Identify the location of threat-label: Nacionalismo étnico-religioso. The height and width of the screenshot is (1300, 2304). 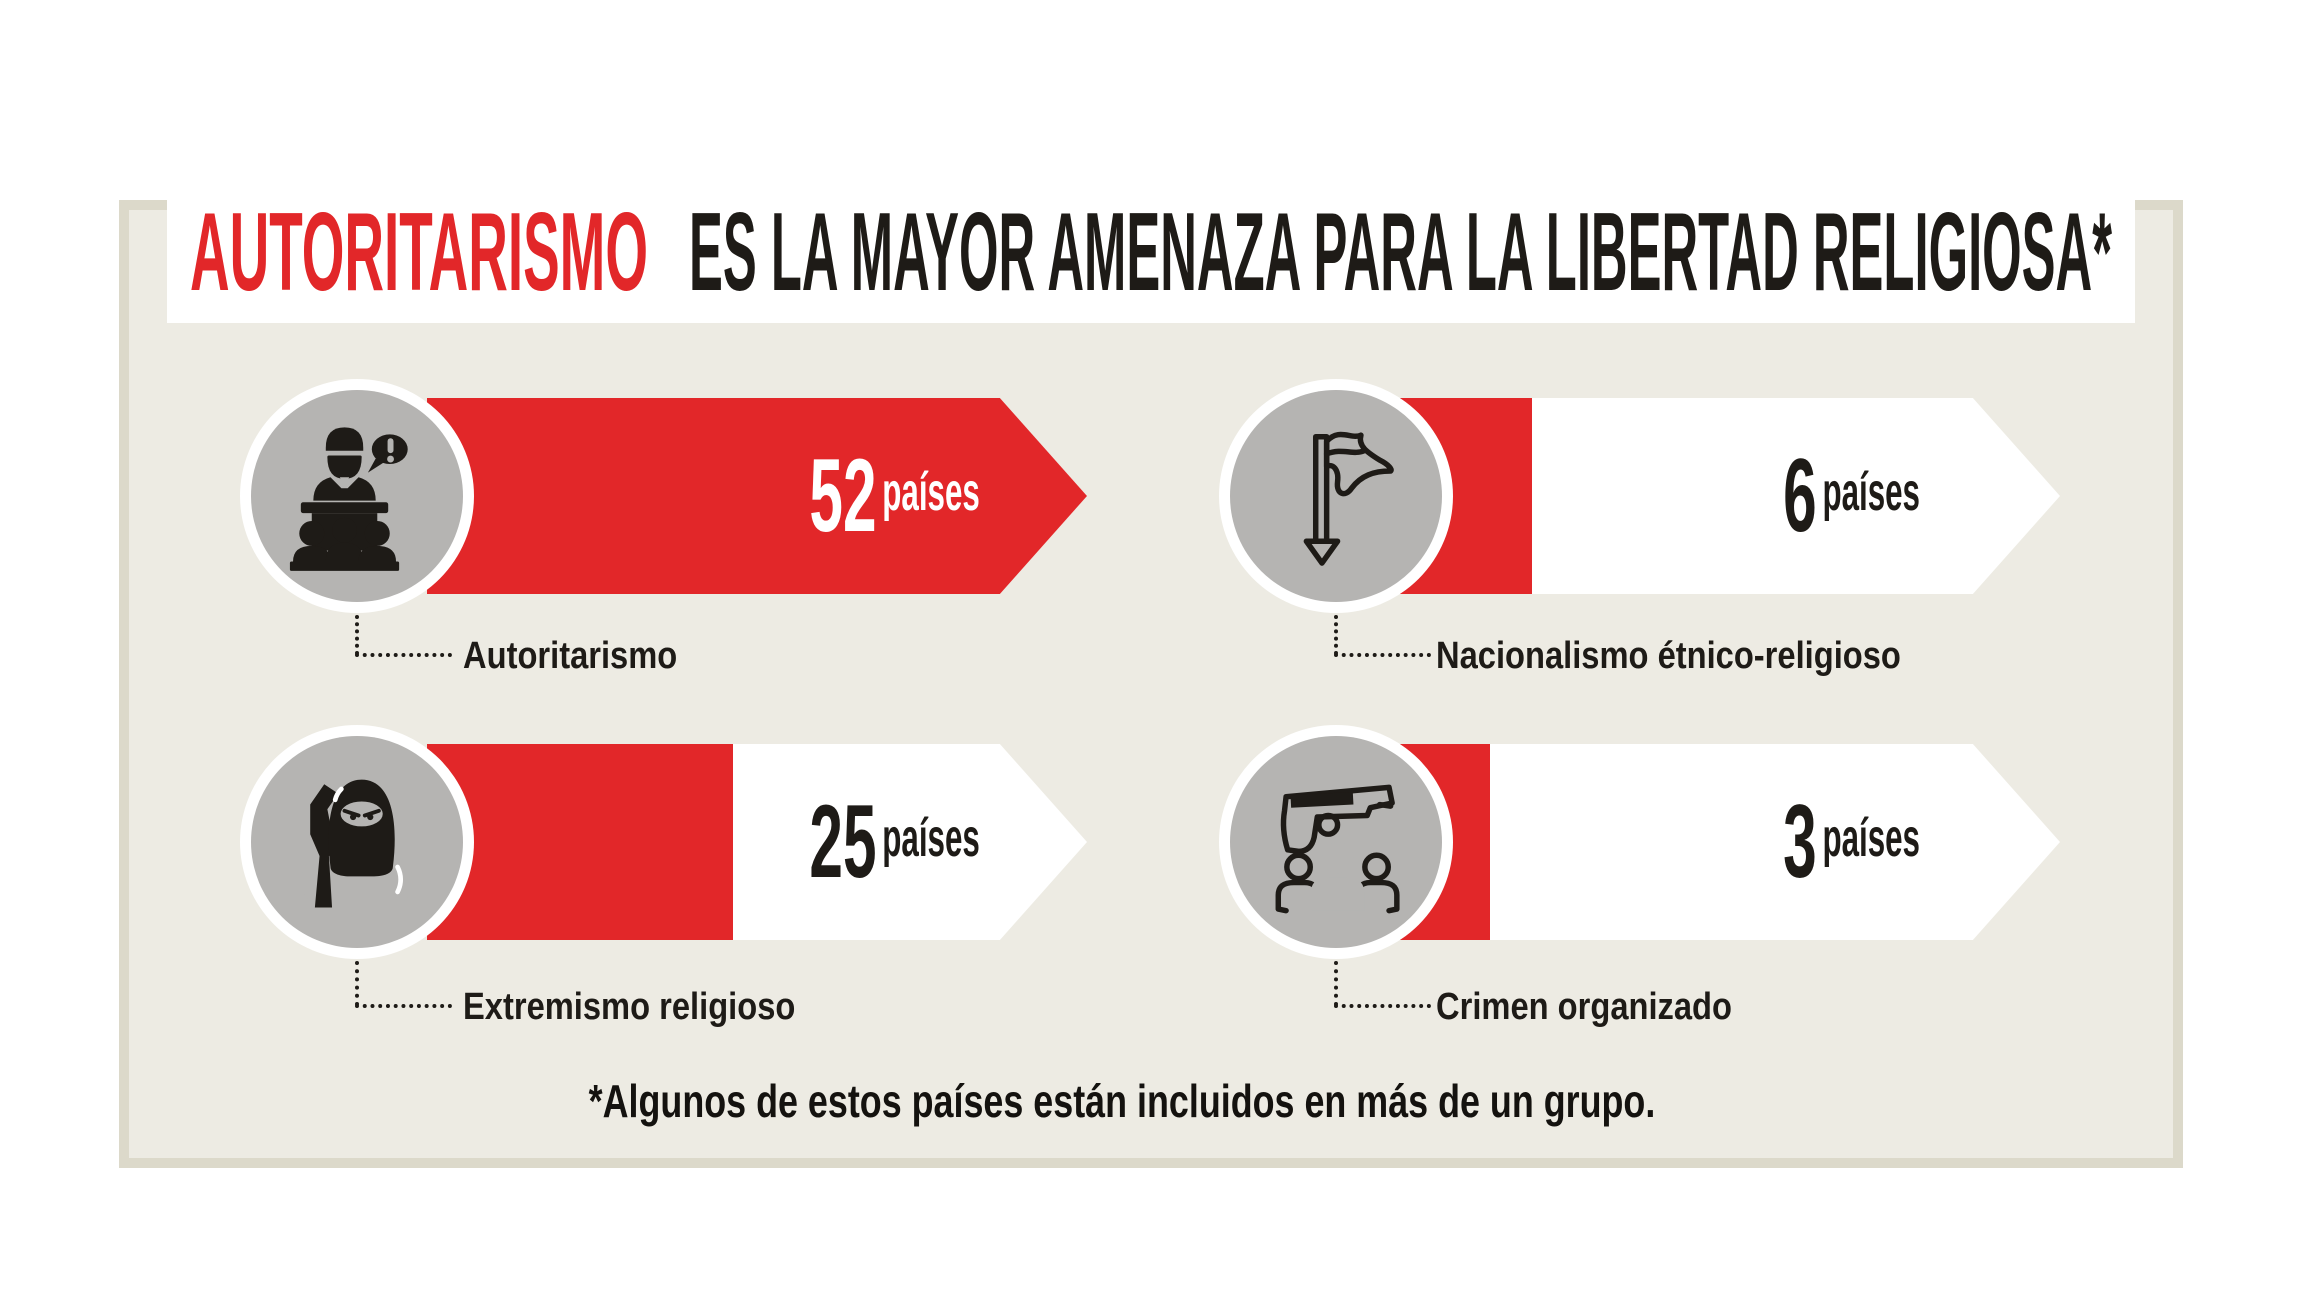
(1668, 656).